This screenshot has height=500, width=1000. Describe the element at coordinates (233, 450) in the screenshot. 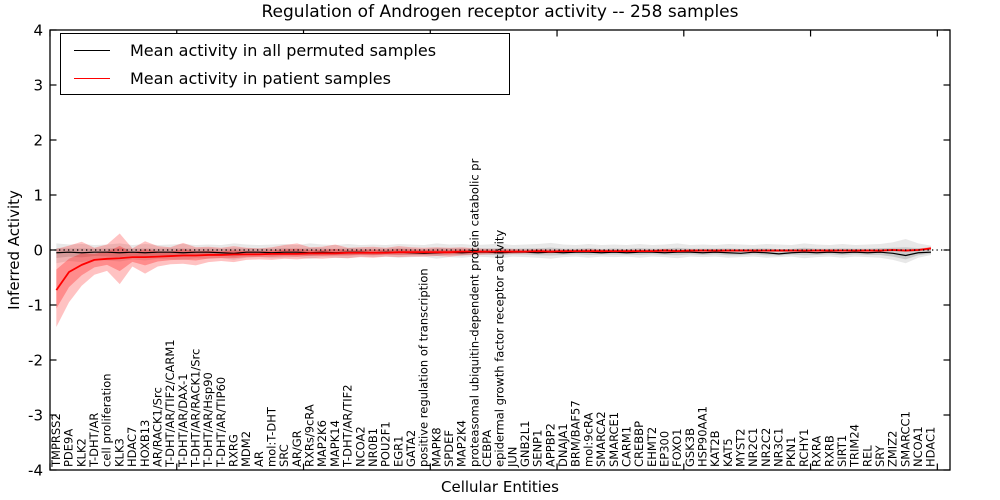

I see `x-category-label: RXRG` at that location.